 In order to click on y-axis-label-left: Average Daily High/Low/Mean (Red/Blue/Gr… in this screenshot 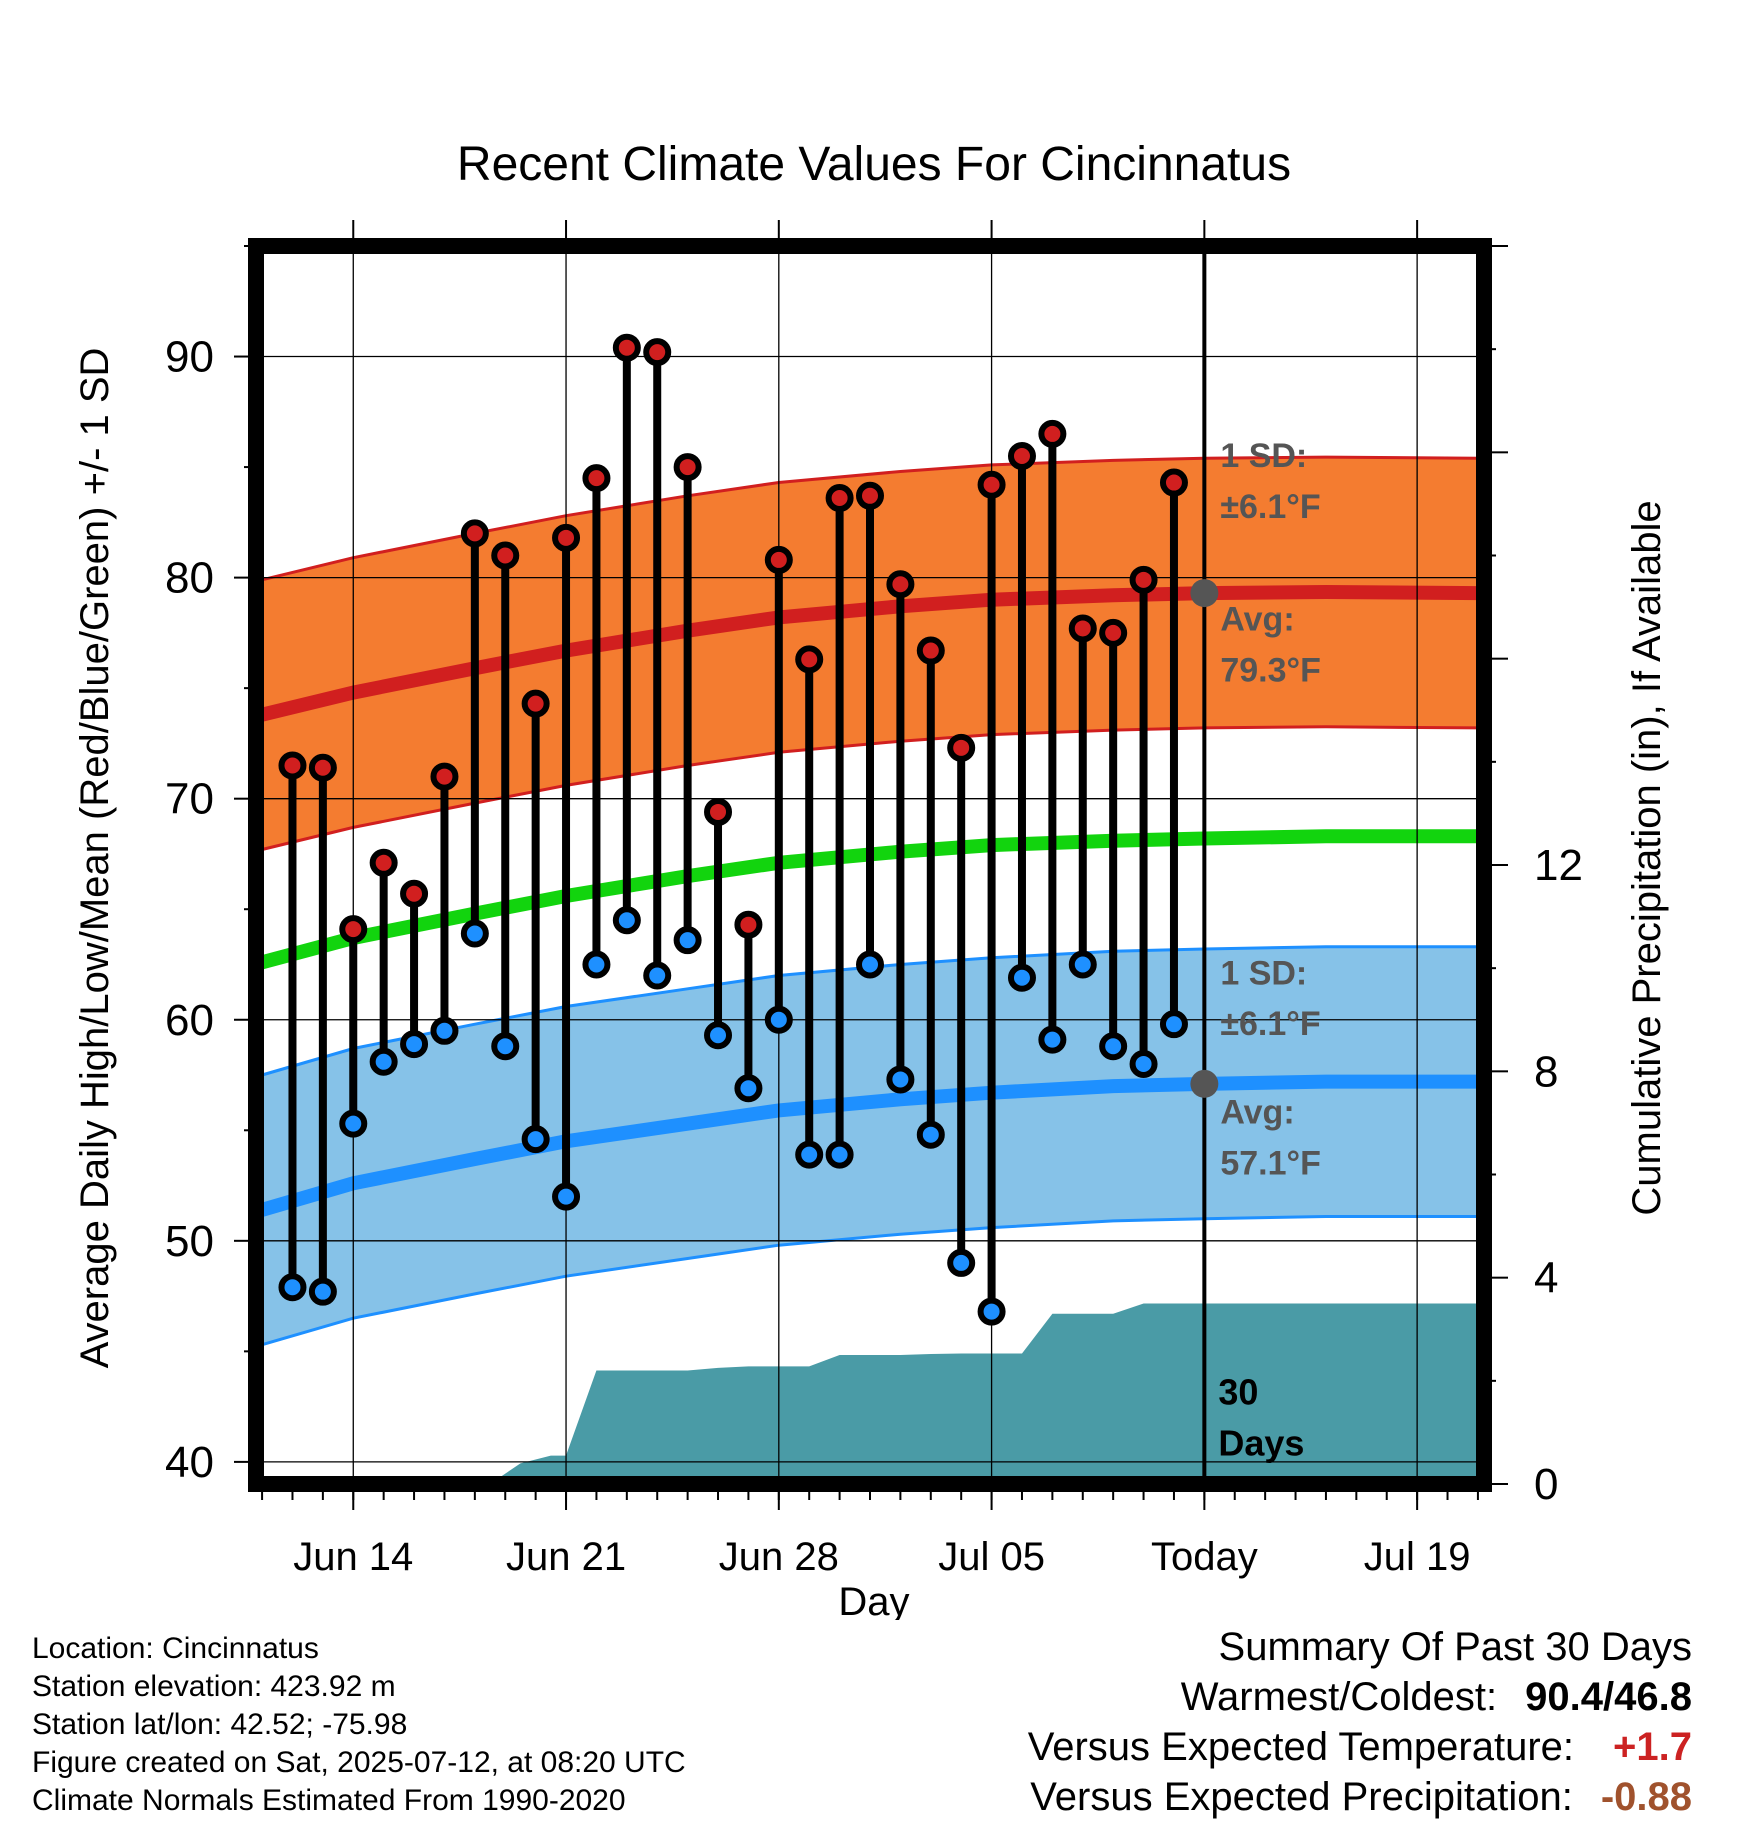, I will do `click(95, 858)`.